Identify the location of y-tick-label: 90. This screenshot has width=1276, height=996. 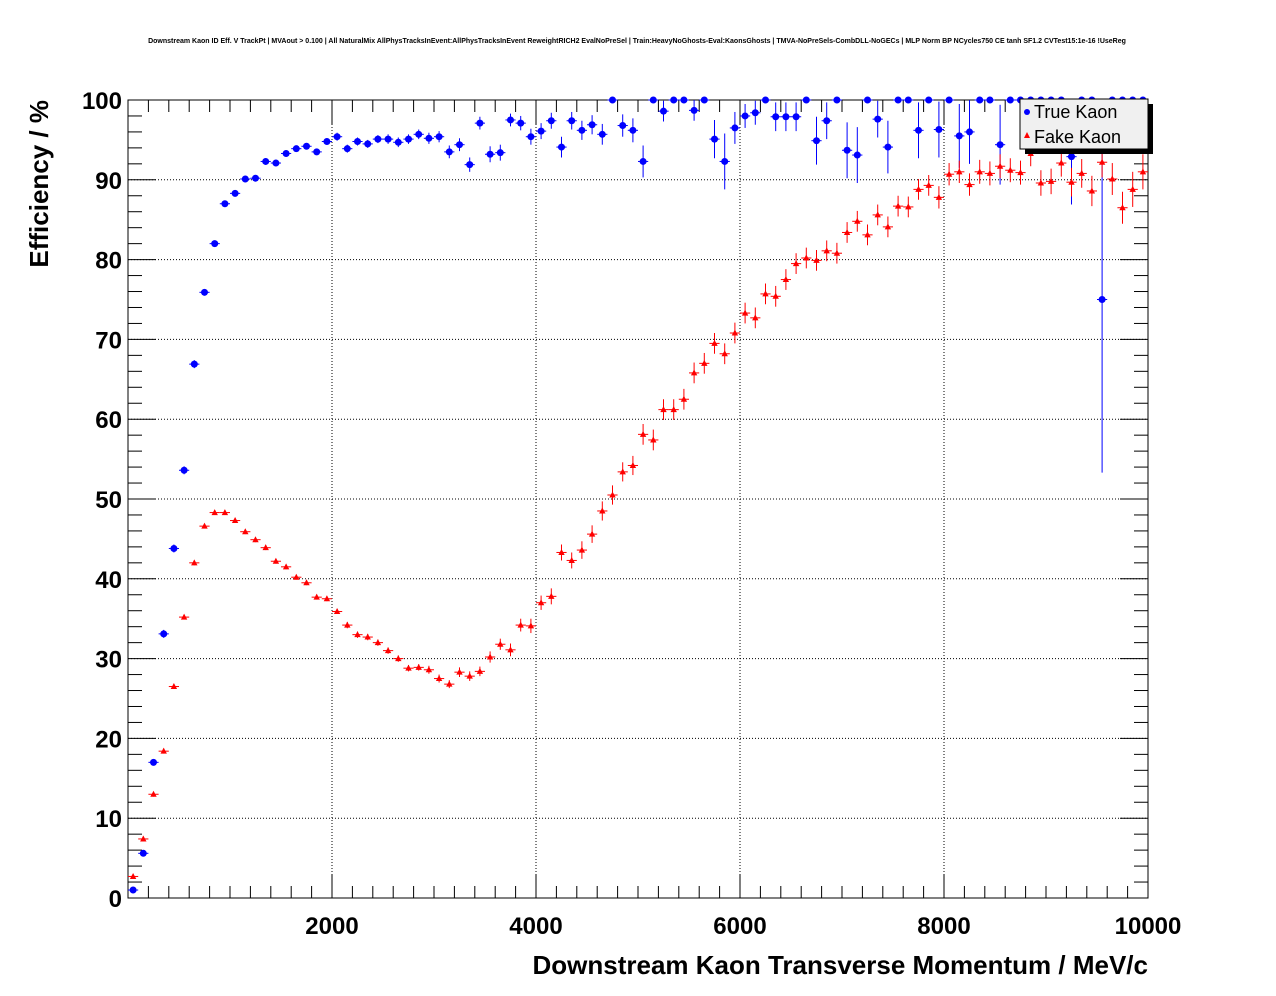
(108, 181).